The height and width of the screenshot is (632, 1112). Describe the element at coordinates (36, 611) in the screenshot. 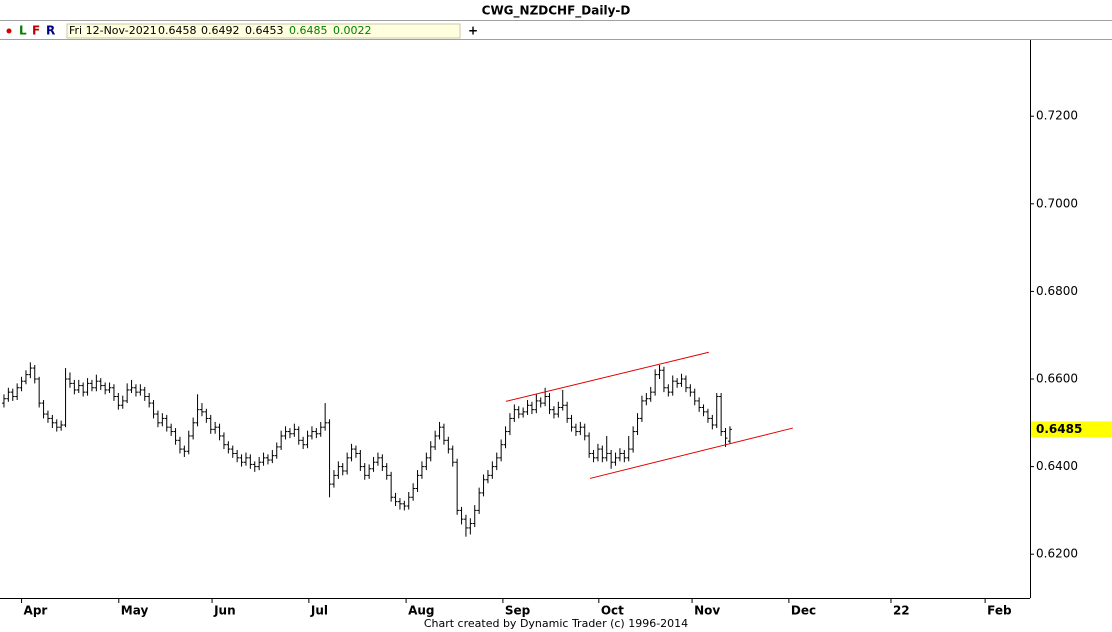

I see `x-tick-label: Apr` at that location.